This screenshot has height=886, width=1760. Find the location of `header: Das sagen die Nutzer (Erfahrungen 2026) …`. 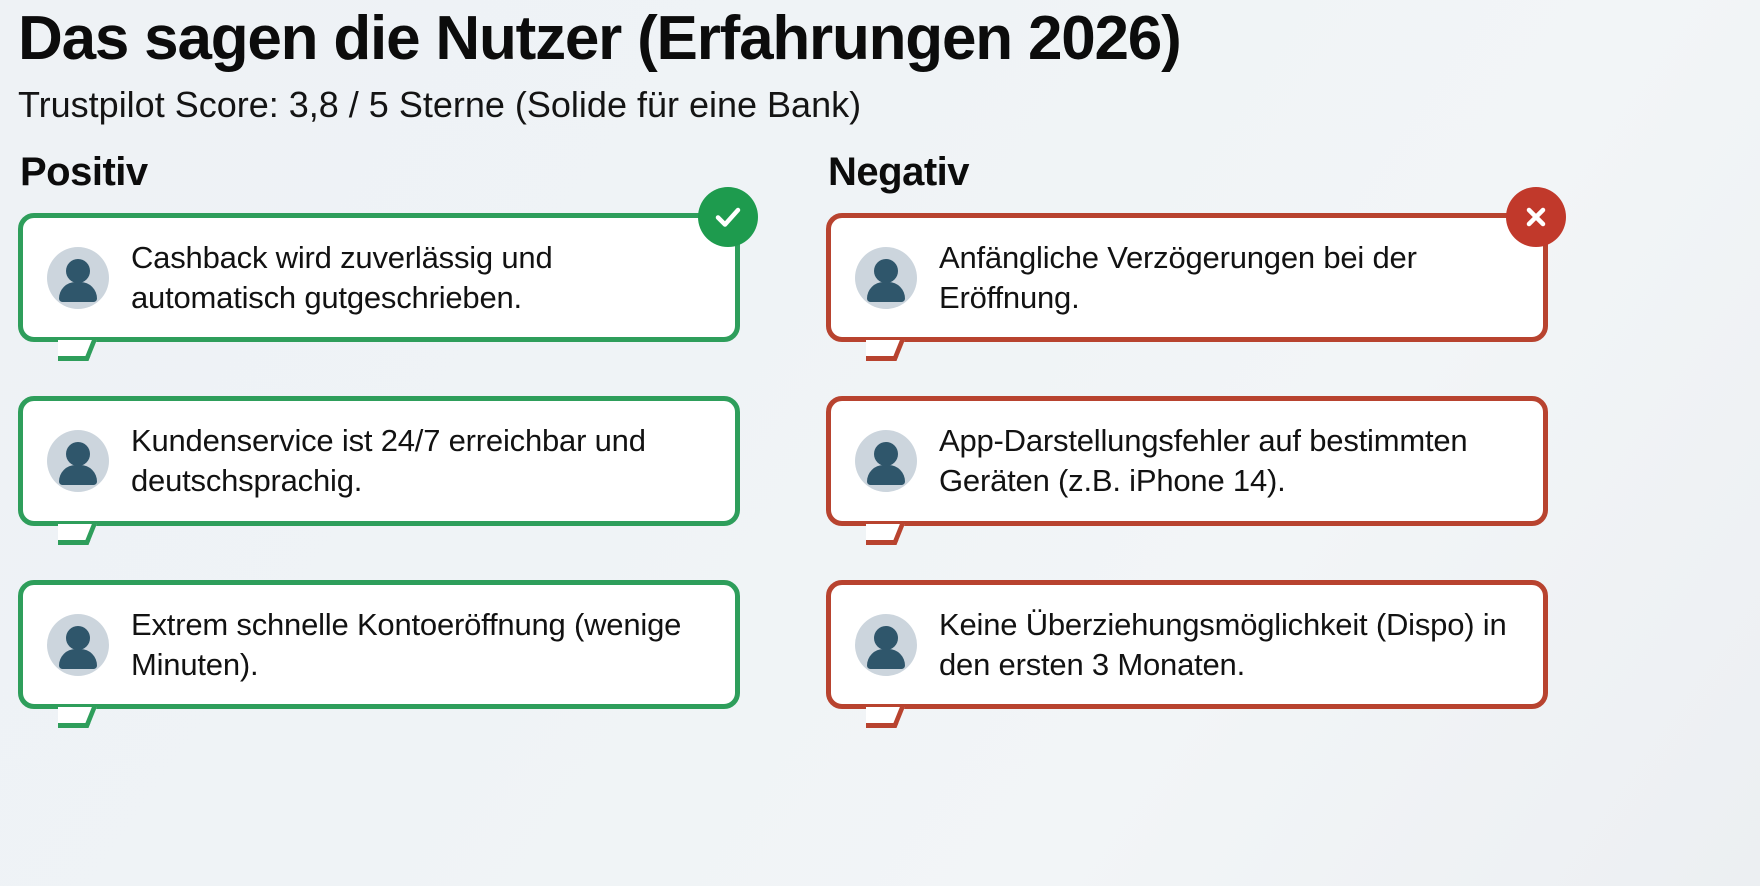

header: Das sagen die Nutzer (Erfahrungen 2026) … is located at coordinates (880, 63).